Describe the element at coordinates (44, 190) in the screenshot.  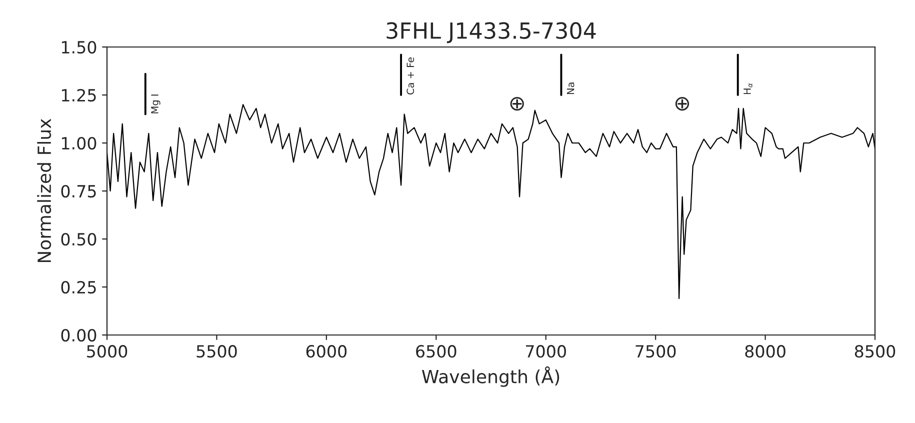
I see `y-axis-title: Normalized Flux` at that location.